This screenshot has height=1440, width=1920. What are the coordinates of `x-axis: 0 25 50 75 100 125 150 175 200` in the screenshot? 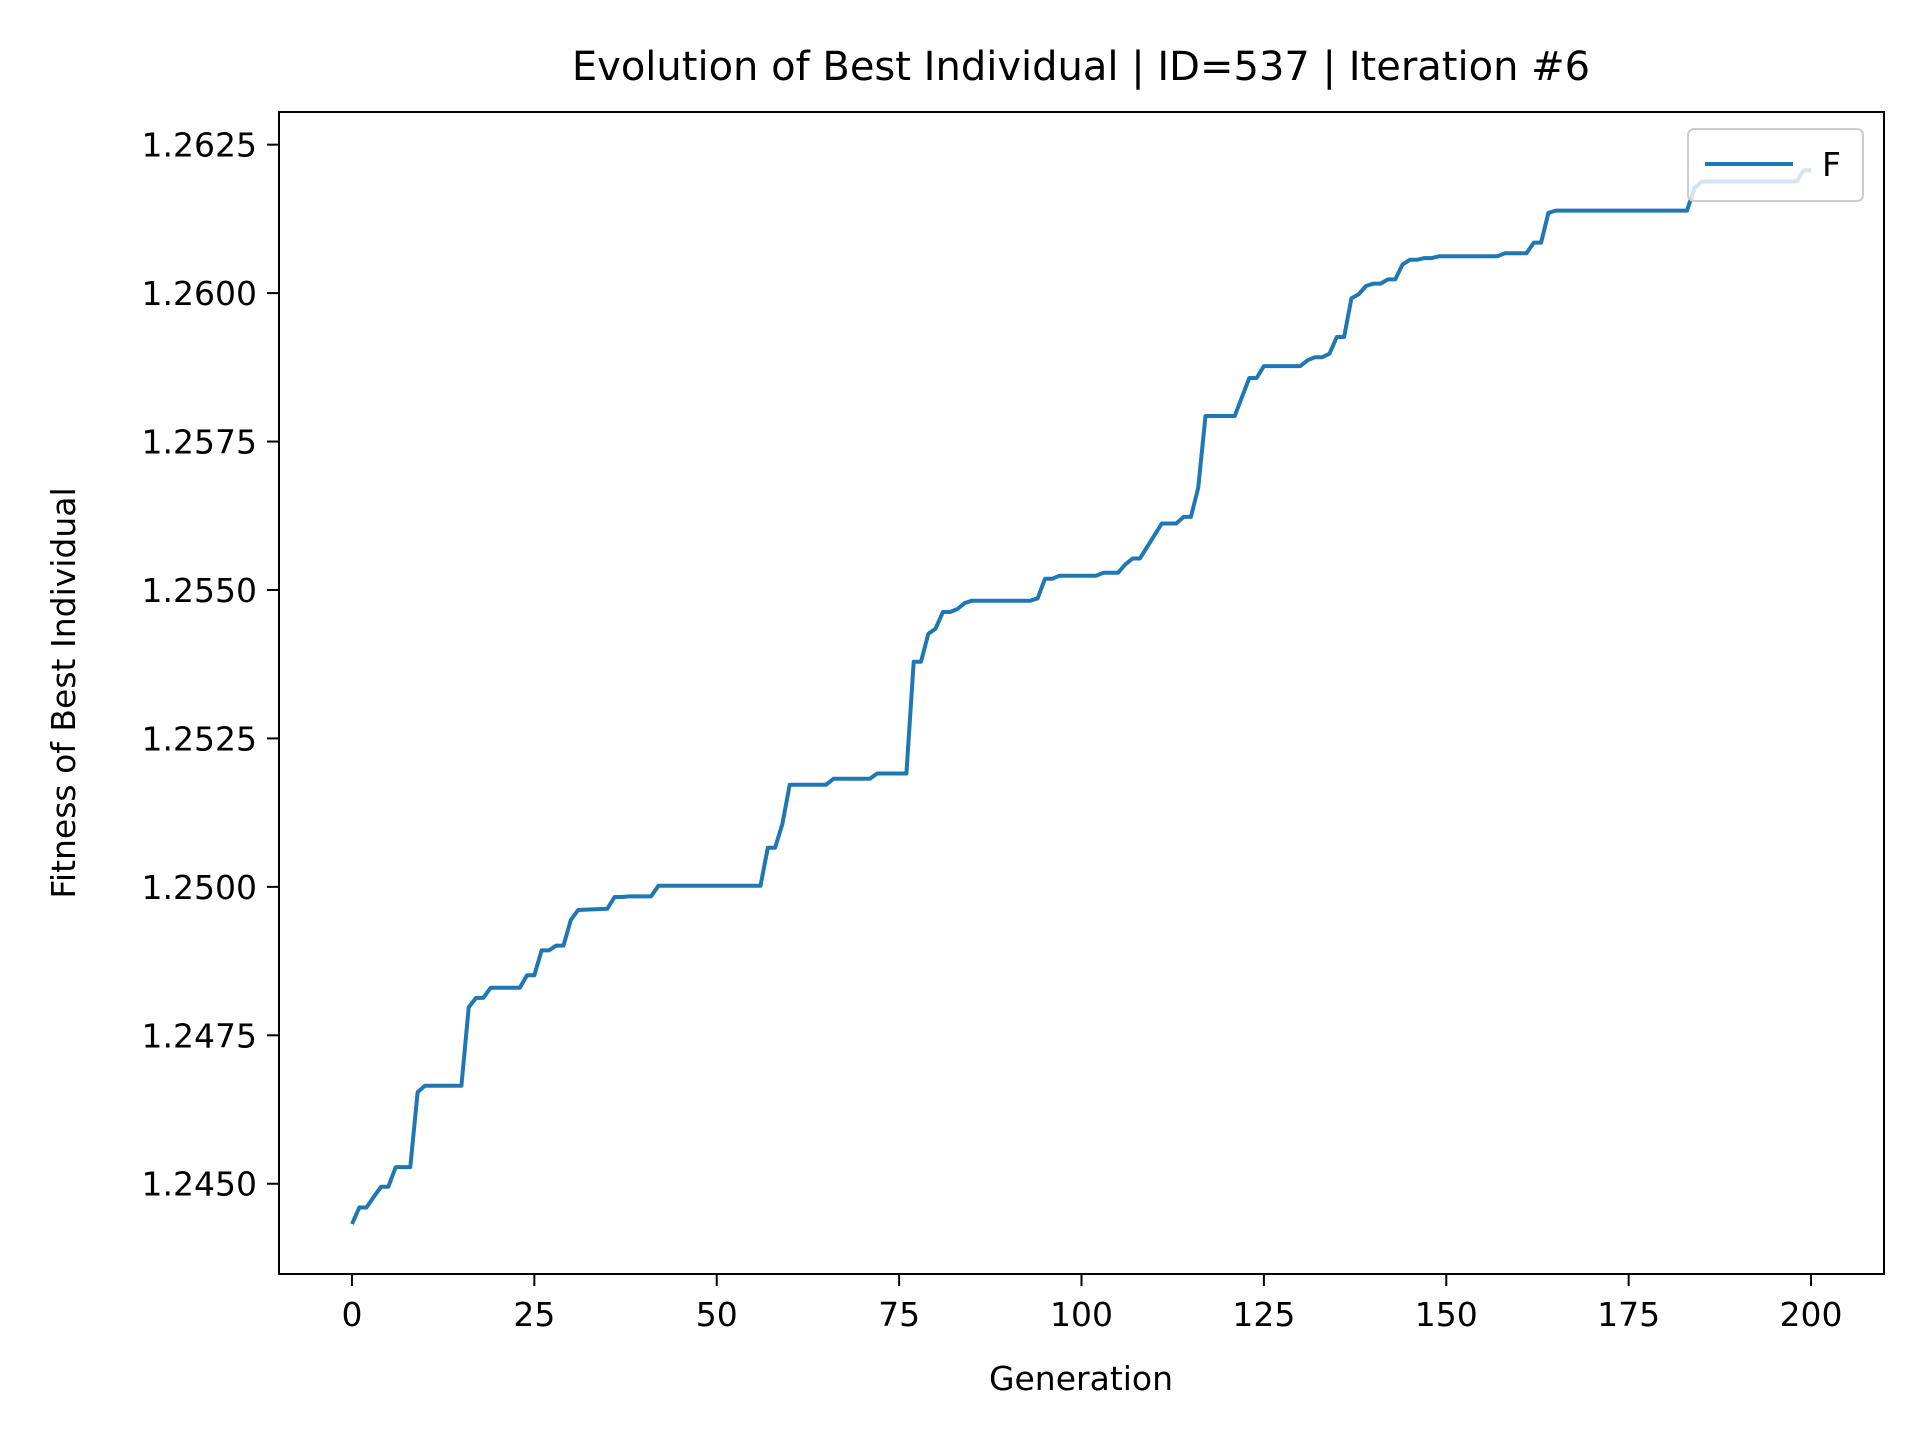 It's located at (1092, 1304).